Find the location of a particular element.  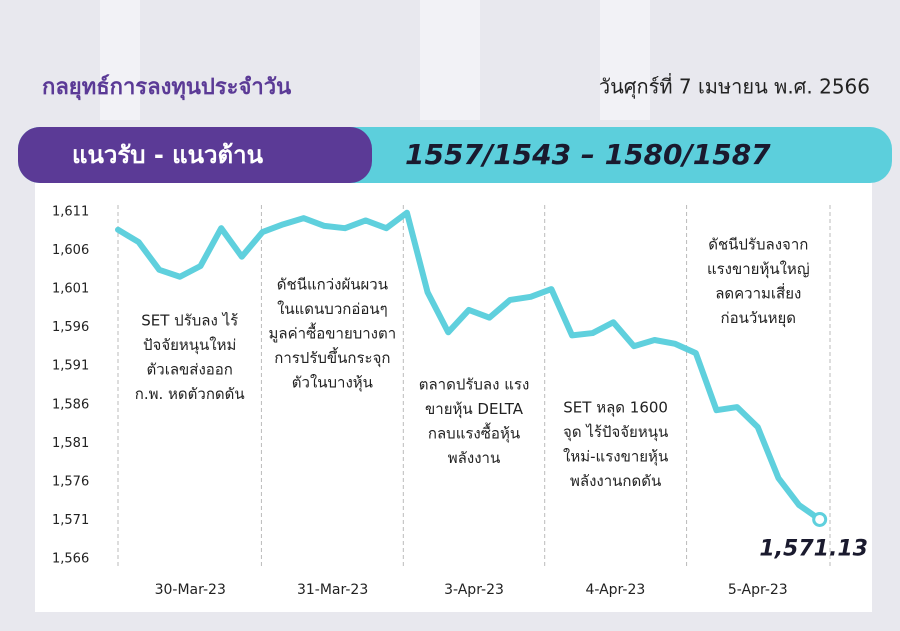

y-tick-label: 1,571 is located at coordinates (70, 520).